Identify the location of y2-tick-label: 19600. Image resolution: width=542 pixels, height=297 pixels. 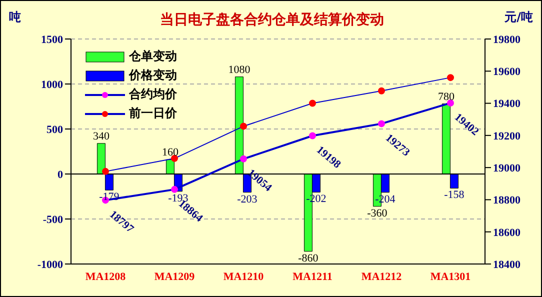
(507, 72).